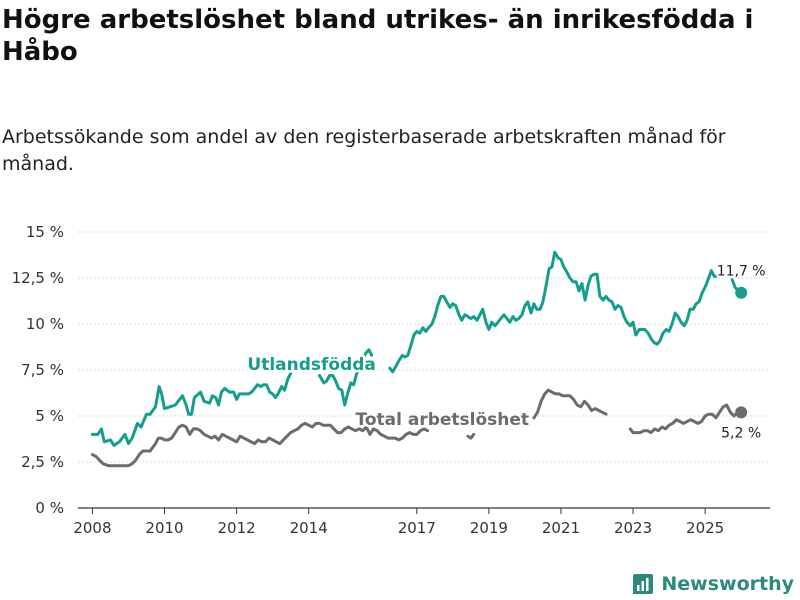 This screenshot has height=600, width=800. What do you see at coordinates (42, 370) in the screenshot?
I see `y-tick-label: 7,5 %` at bounding box center [42, 370].